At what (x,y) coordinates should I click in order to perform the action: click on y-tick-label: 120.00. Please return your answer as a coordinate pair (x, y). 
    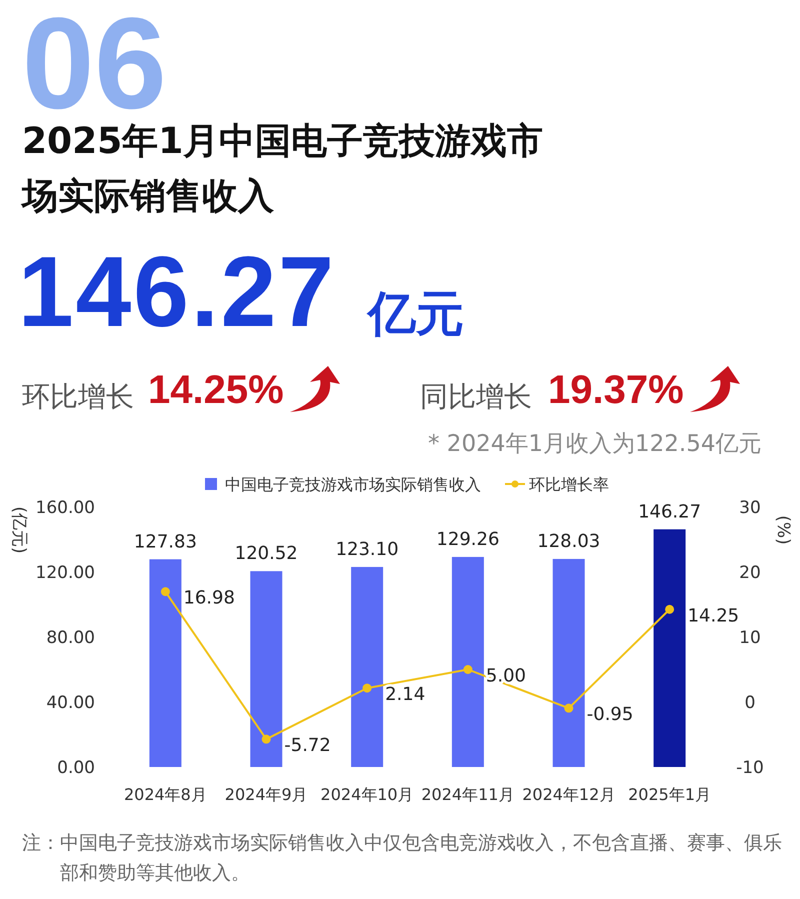
    Looking at the image, I should click on (65, 573).